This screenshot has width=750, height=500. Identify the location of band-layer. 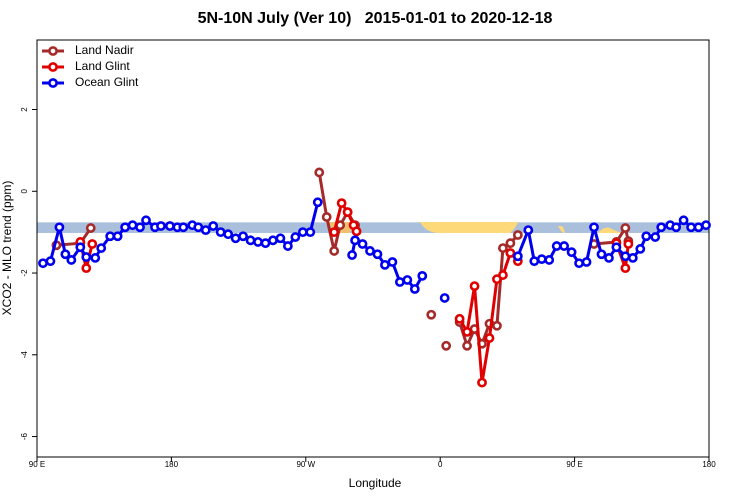
(373, 227).